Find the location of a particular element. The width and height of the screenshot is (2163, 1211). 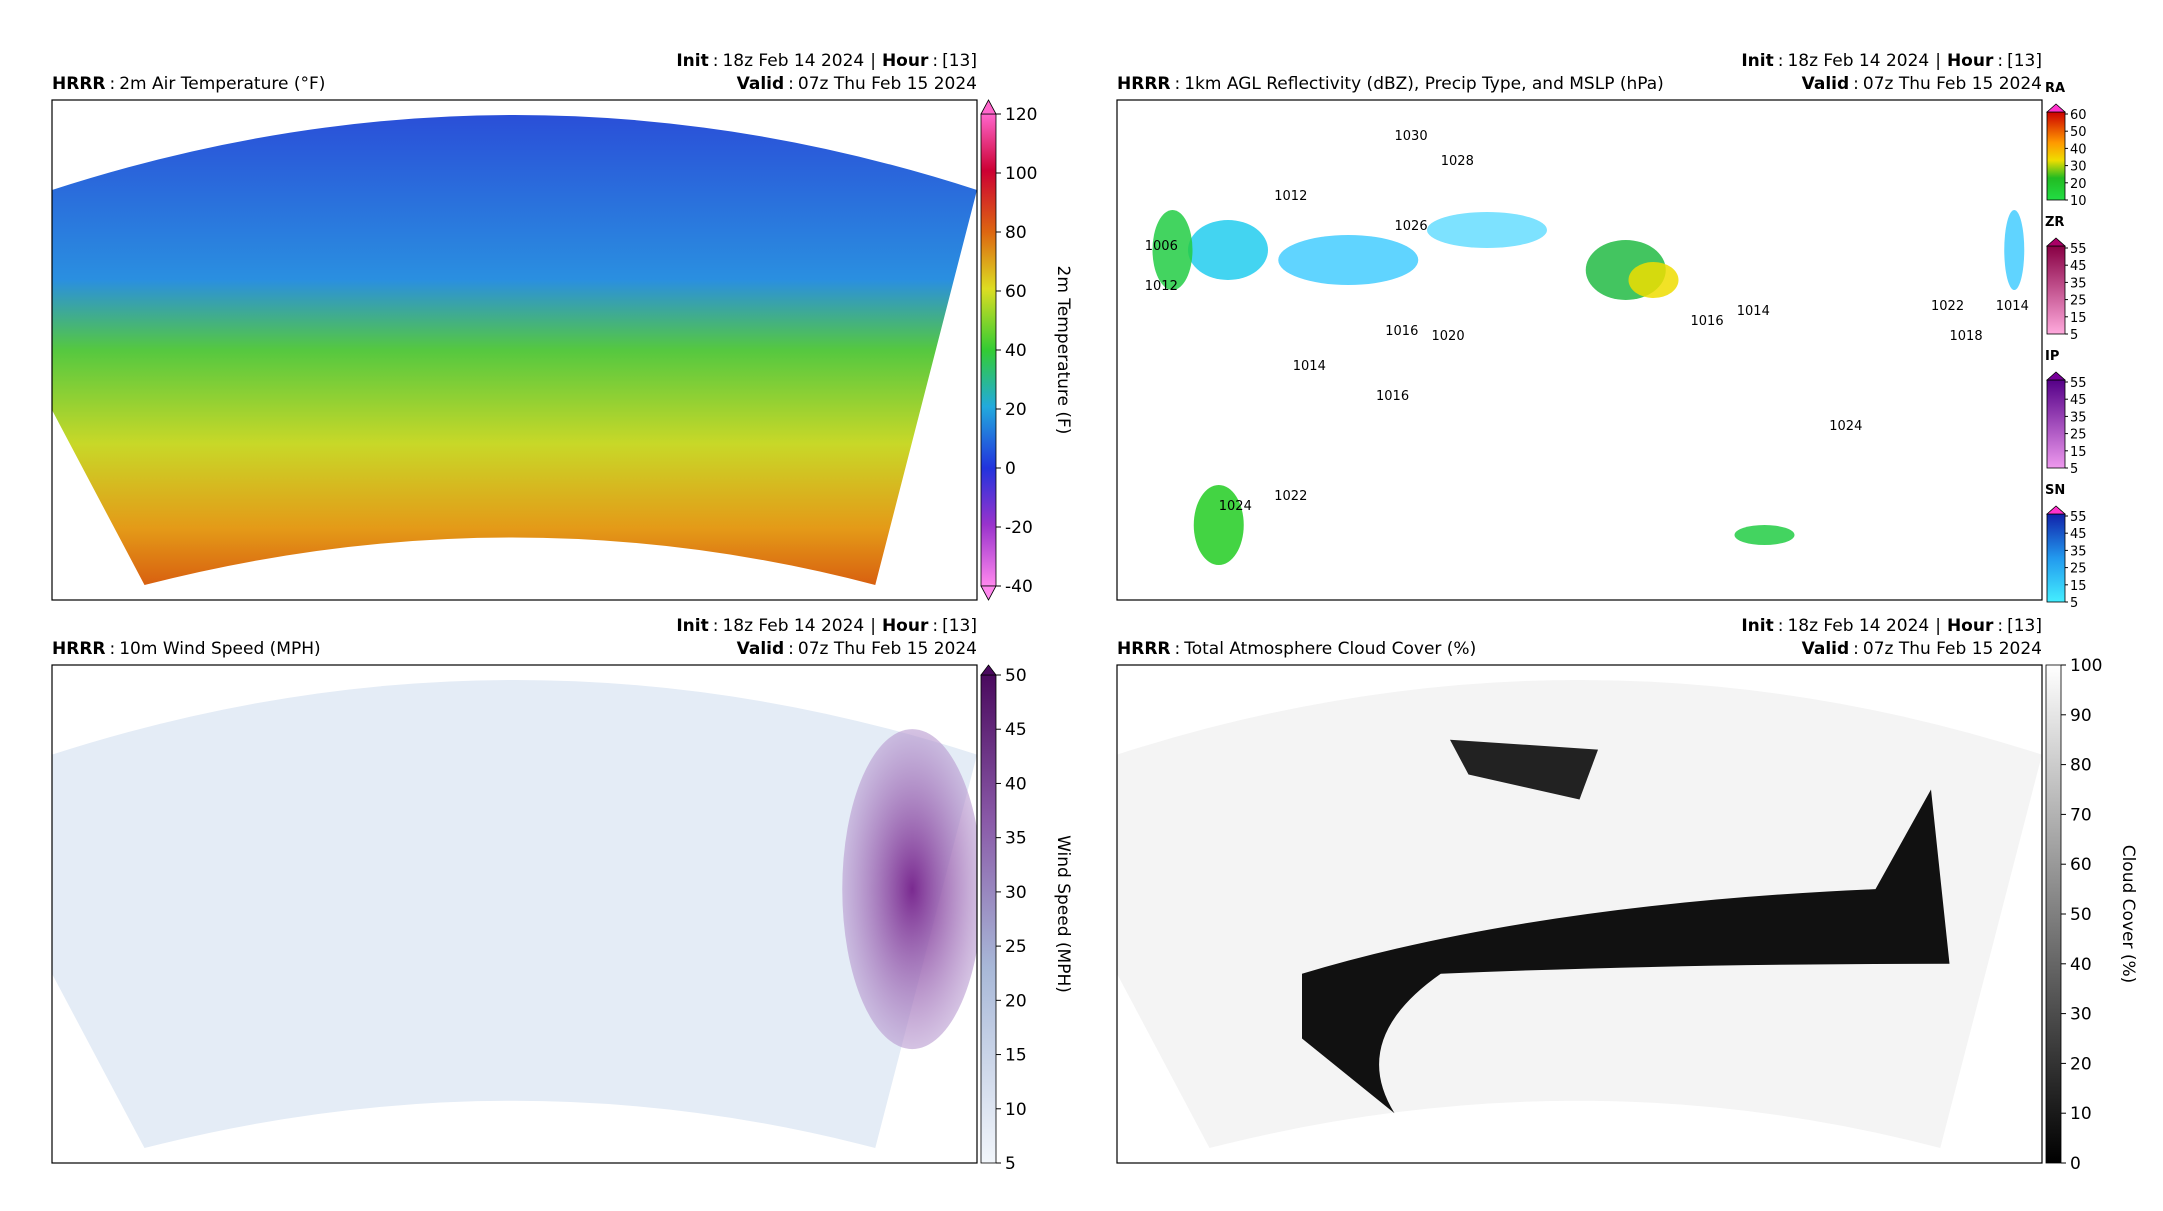

colorbar-tick-label: -40 is located at coordinates (1019, 587).